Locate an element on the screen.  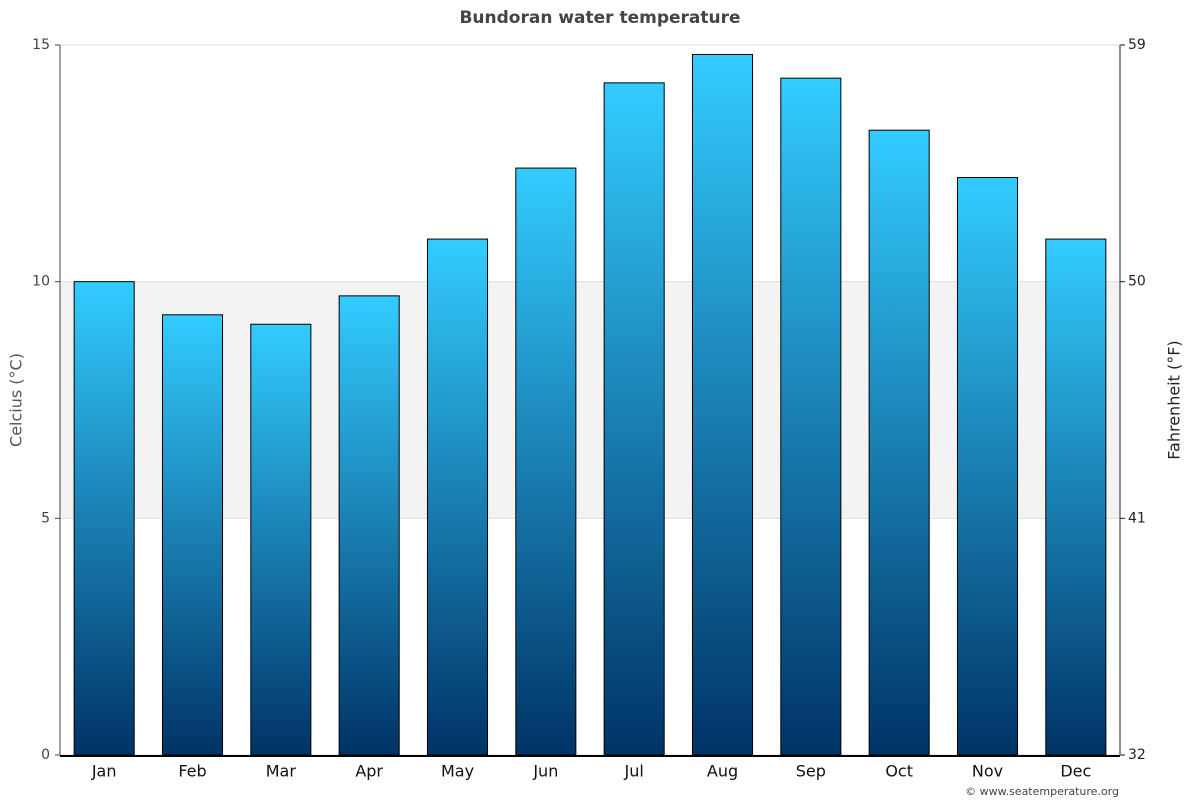
x-tick-label: Dec is located at coordinates (1075, 771).